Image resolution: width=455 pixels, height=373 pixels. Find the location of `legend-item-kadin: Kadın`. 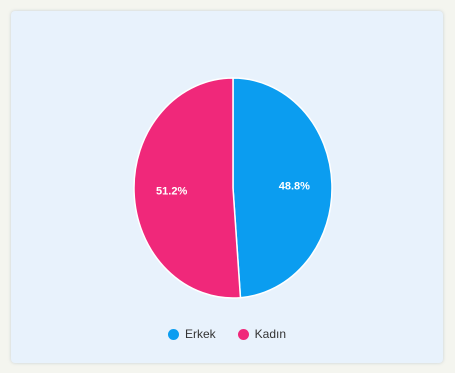

legend-item-kadin: Kadın is located at coordinates (262, 334).